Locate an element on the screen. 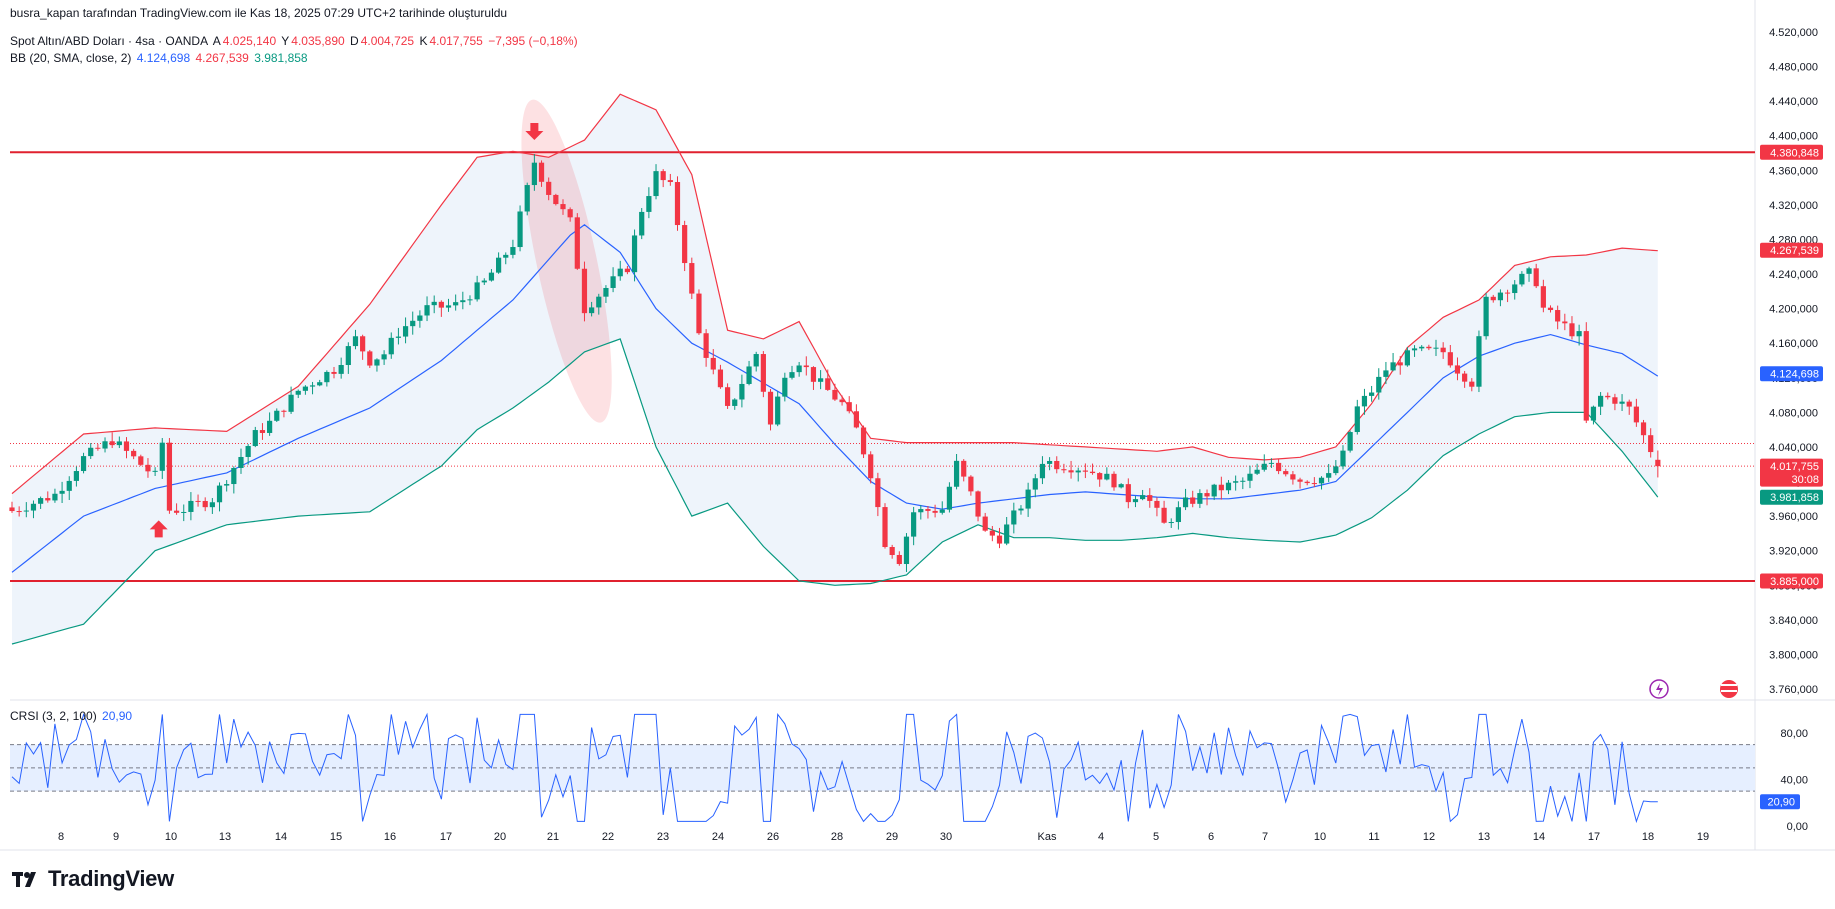 This screenshot has height=909, width=1835. time-axis-tick: 10 is located at coordinates (171, 837).